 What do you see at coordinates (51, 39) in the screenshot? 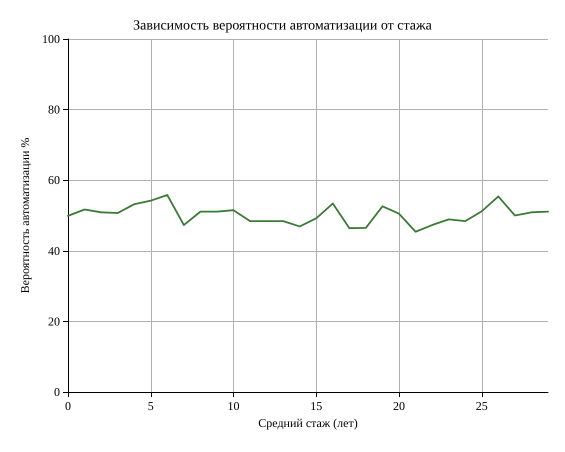
I see `y-tick-label: 100` at bounding box center [51, 39].